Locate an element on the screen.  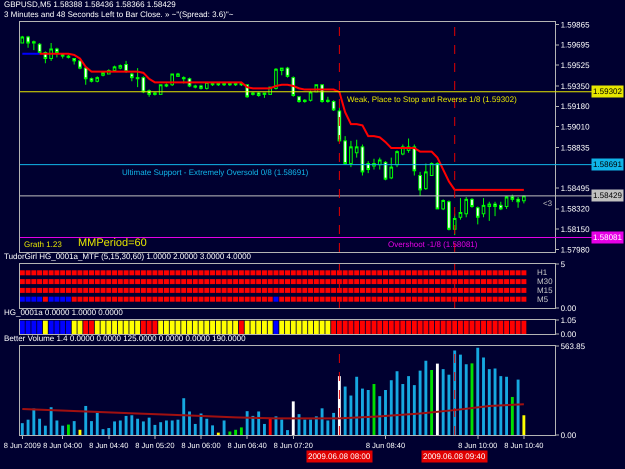
y-tick-label: 1.59180 is located at coordinates (575, 107).